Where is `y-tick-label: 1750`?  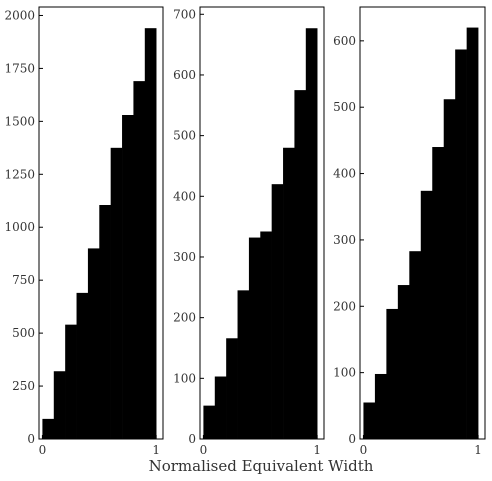 y-tick-label: 1750 is located at coordinates (19, 68).